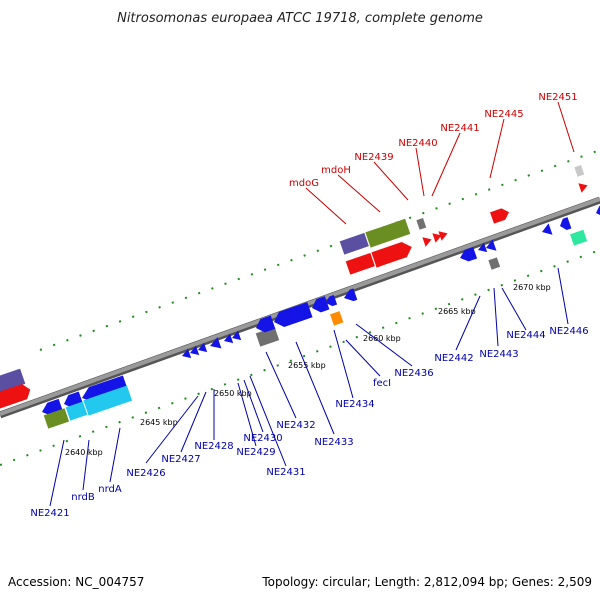 Image resolution: width=600 pixels, height=600 pixels. I want to click on gene-label-bottom: fecI, so click(382, 383).